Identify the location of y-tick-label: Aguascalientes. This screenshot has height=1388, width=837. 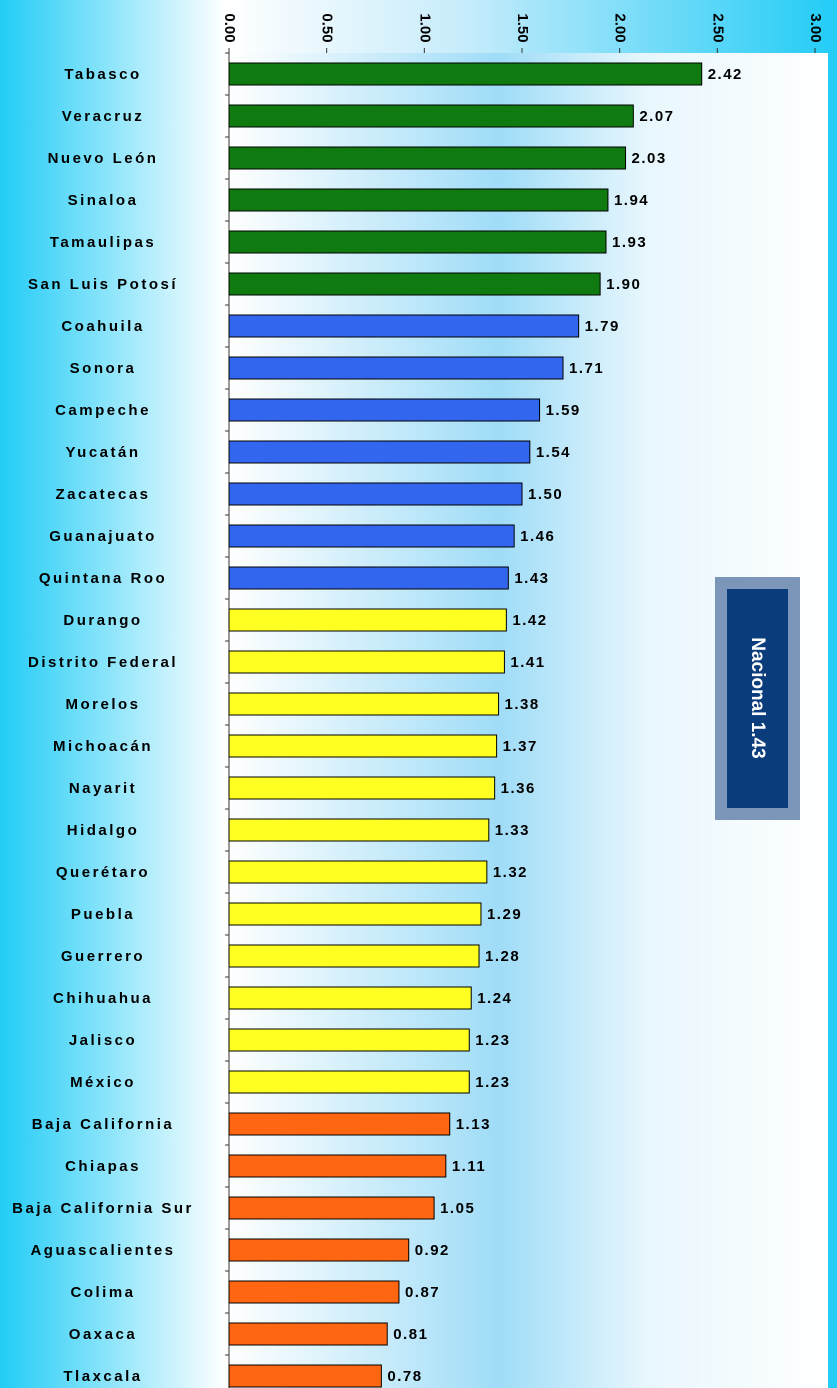
(102, 1250).